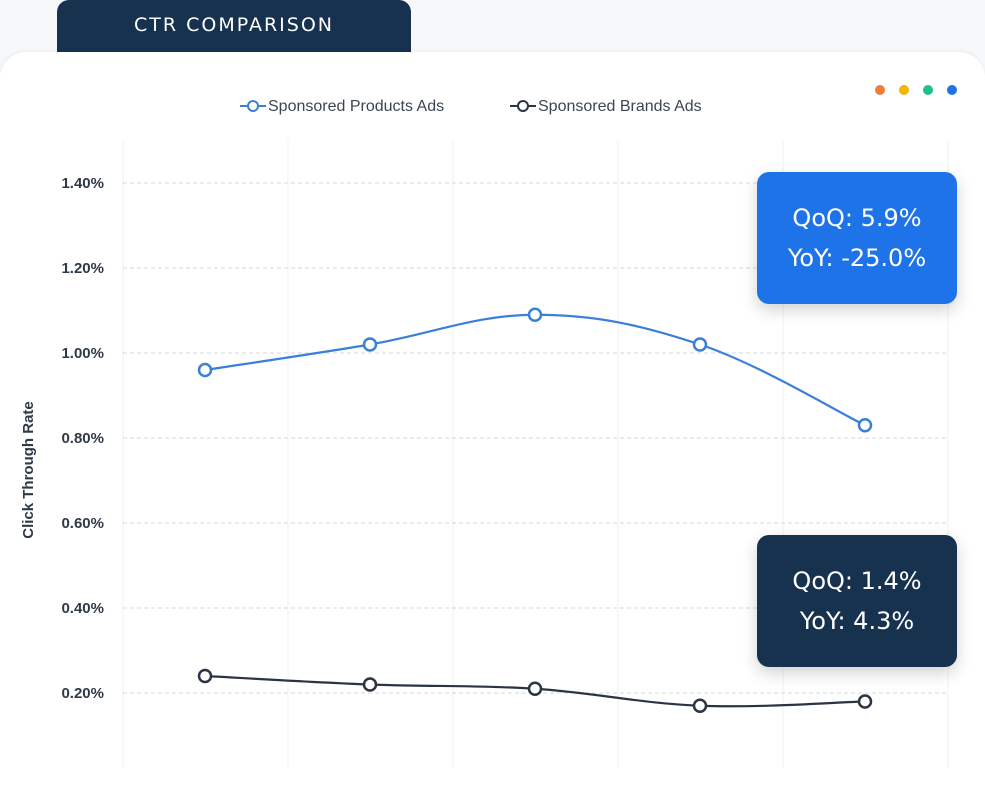 This screenshot has width=985, height=793. I want to click on series-line-products, so click(535, 370).